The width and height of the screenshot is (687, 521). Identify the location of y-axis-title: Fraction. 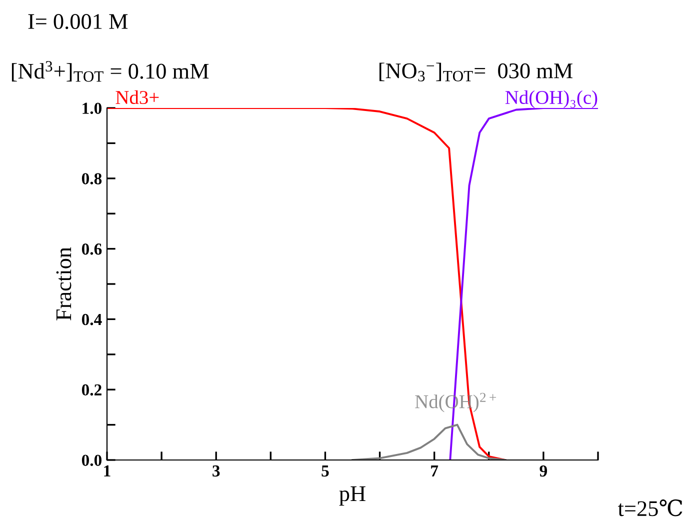
(64, 283).